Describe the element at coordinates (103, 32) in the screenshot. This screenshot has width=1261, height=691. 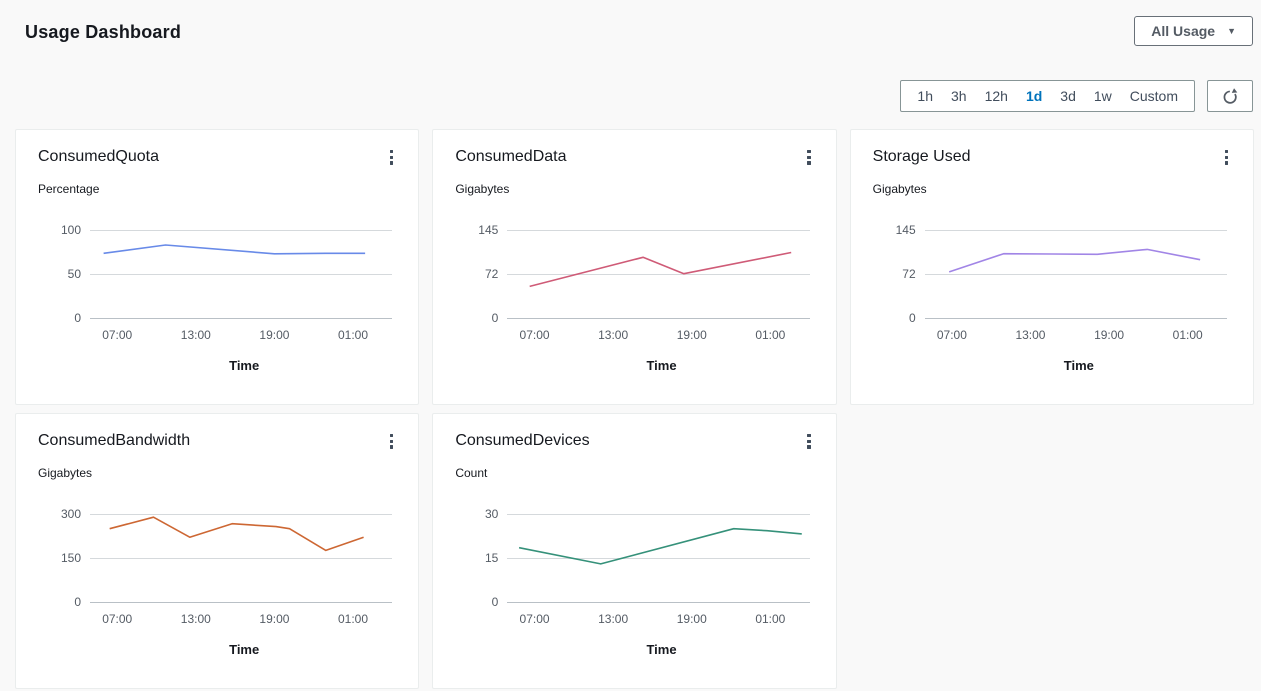
I see `page-title: Usage Dashboard` at that location.